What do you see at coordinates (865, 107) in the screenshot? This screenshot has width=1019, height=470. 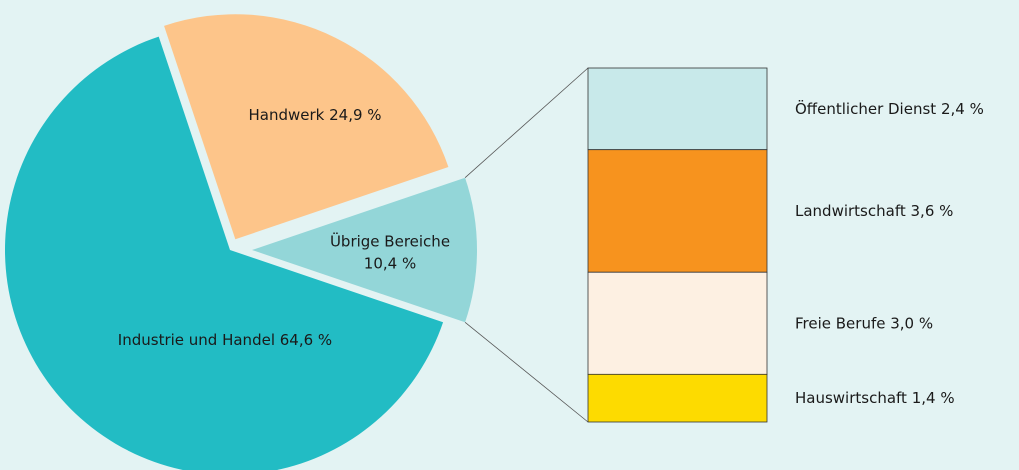 I see `segment-name: Öffentlicher Dienst` at bounding box center [865, 107].